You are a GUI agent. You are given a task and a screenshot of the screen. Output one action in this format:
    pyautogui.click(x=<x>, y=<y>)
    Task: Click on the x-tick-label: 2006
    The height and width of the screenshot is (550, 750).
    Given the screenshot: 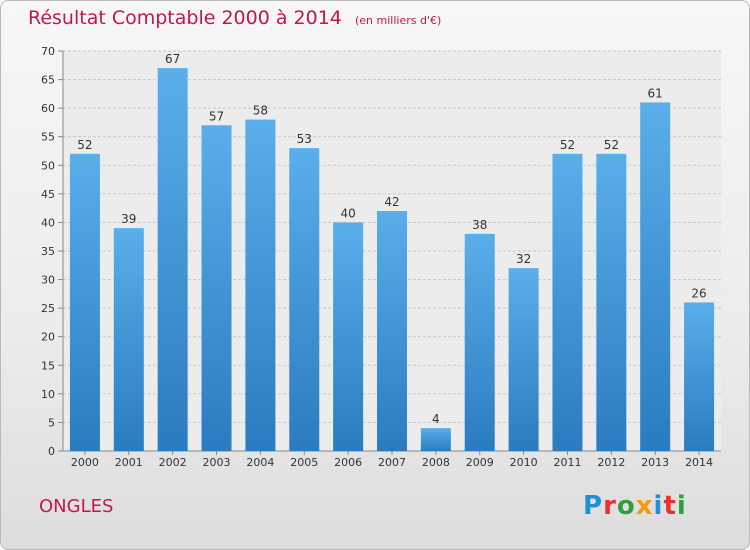 What is the action you would take?
    pyautogui.click(x=348, y=462)
    